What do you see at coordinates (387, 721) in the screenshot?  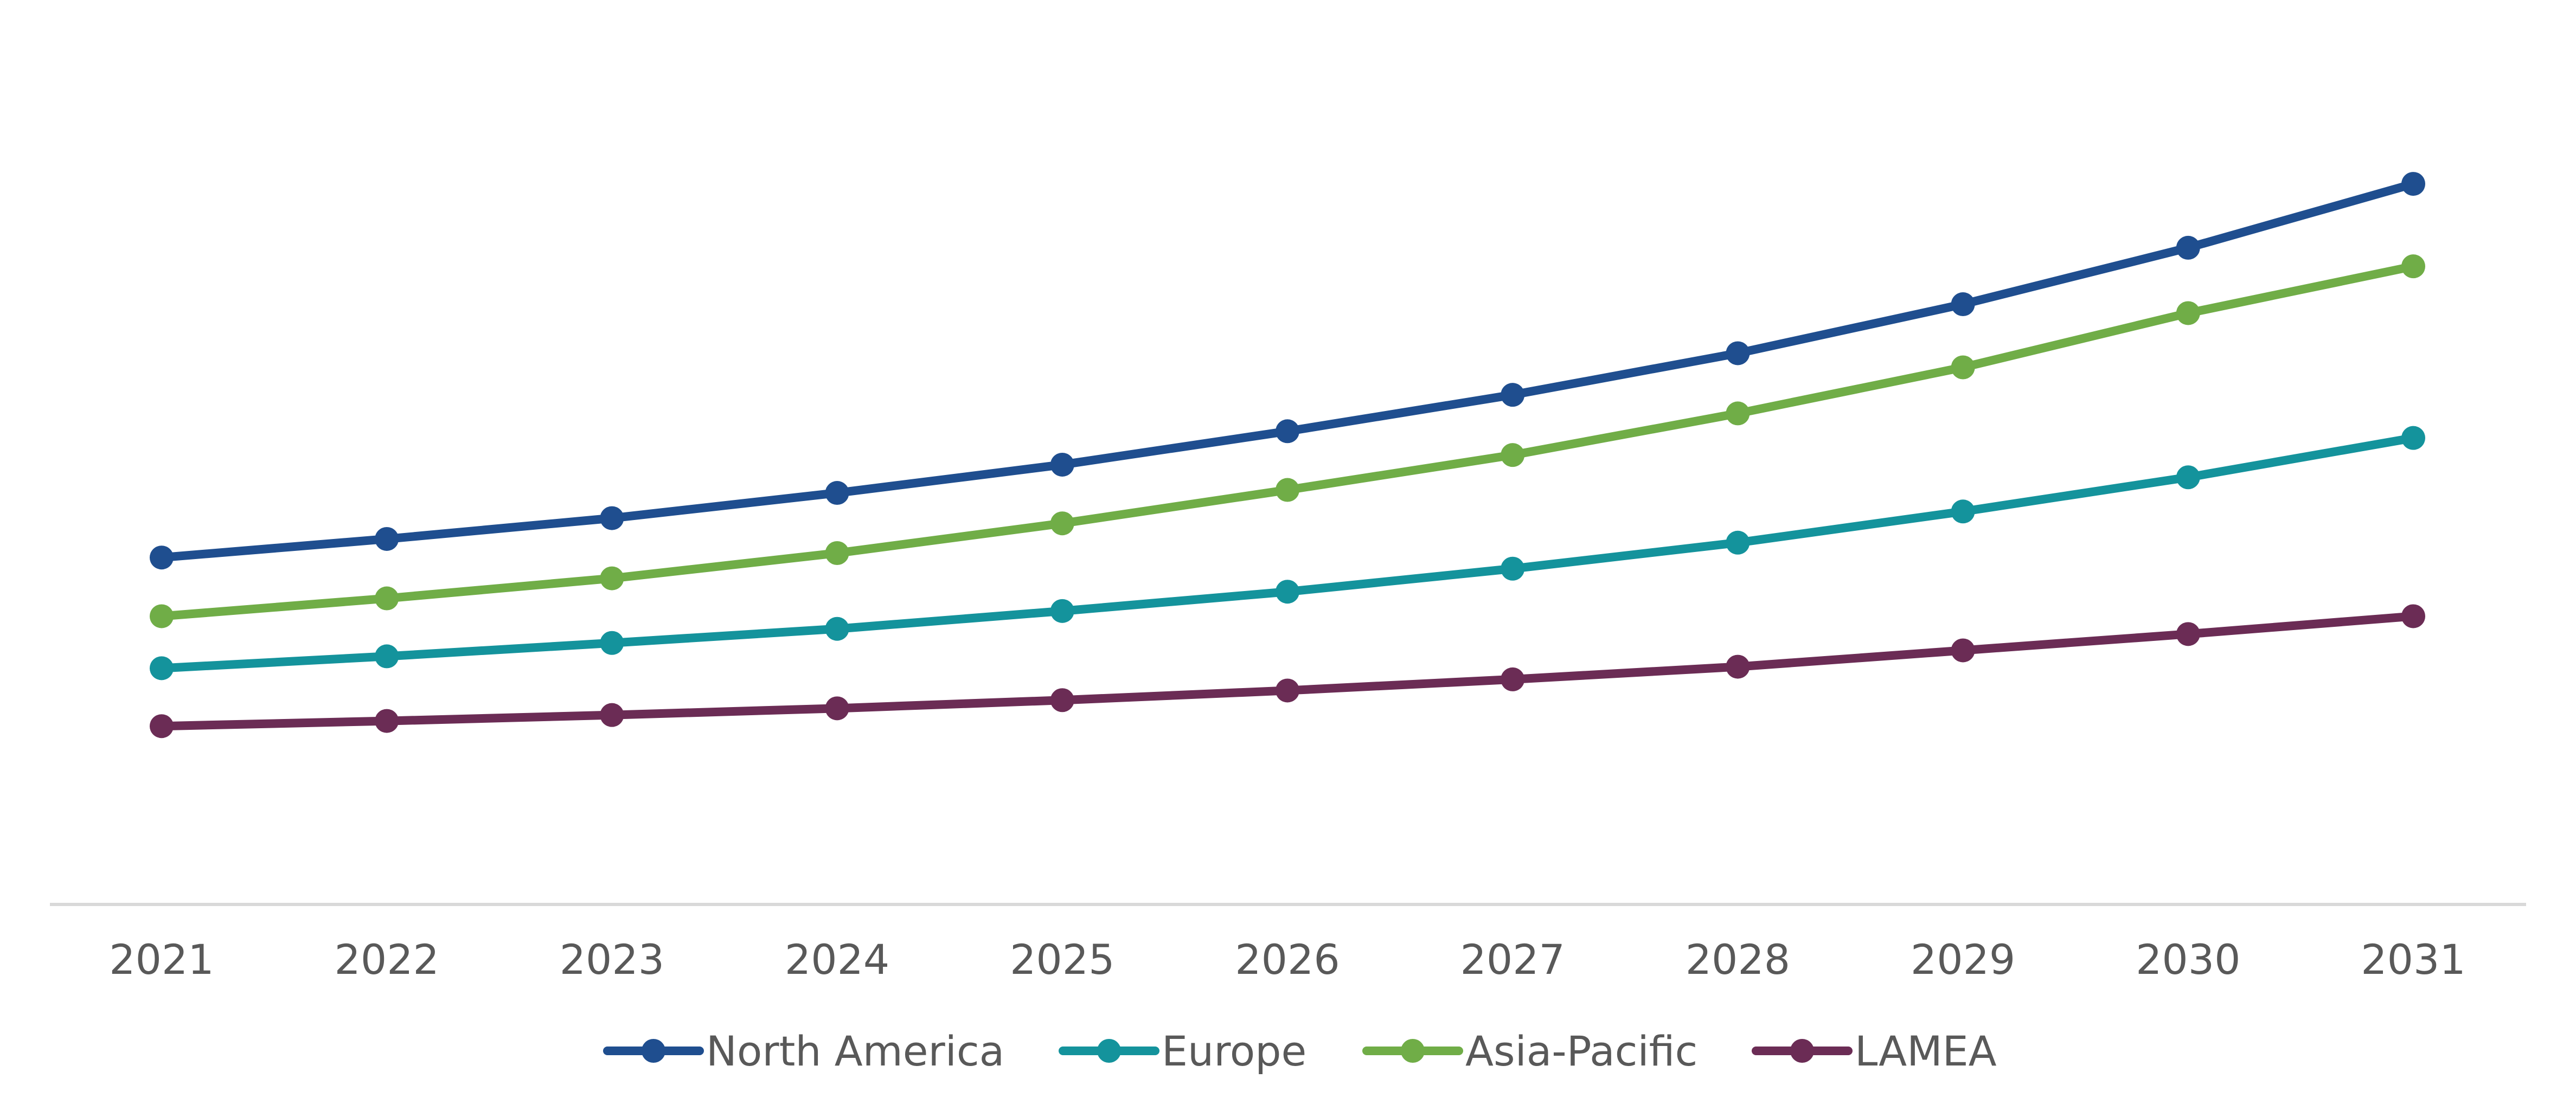 I see `data-point-lamea-2022` at bounding box center [387, 721].